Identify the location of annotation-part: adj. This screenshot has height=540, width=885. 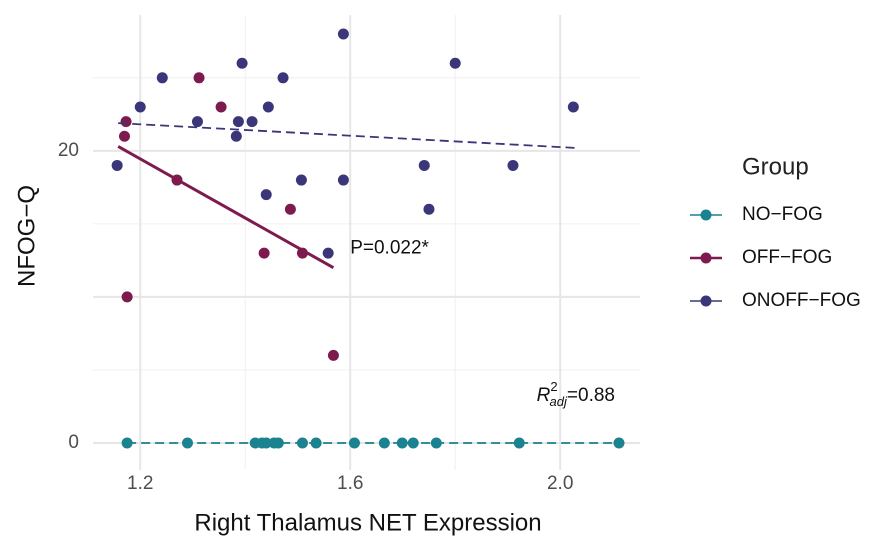
(559, 402).